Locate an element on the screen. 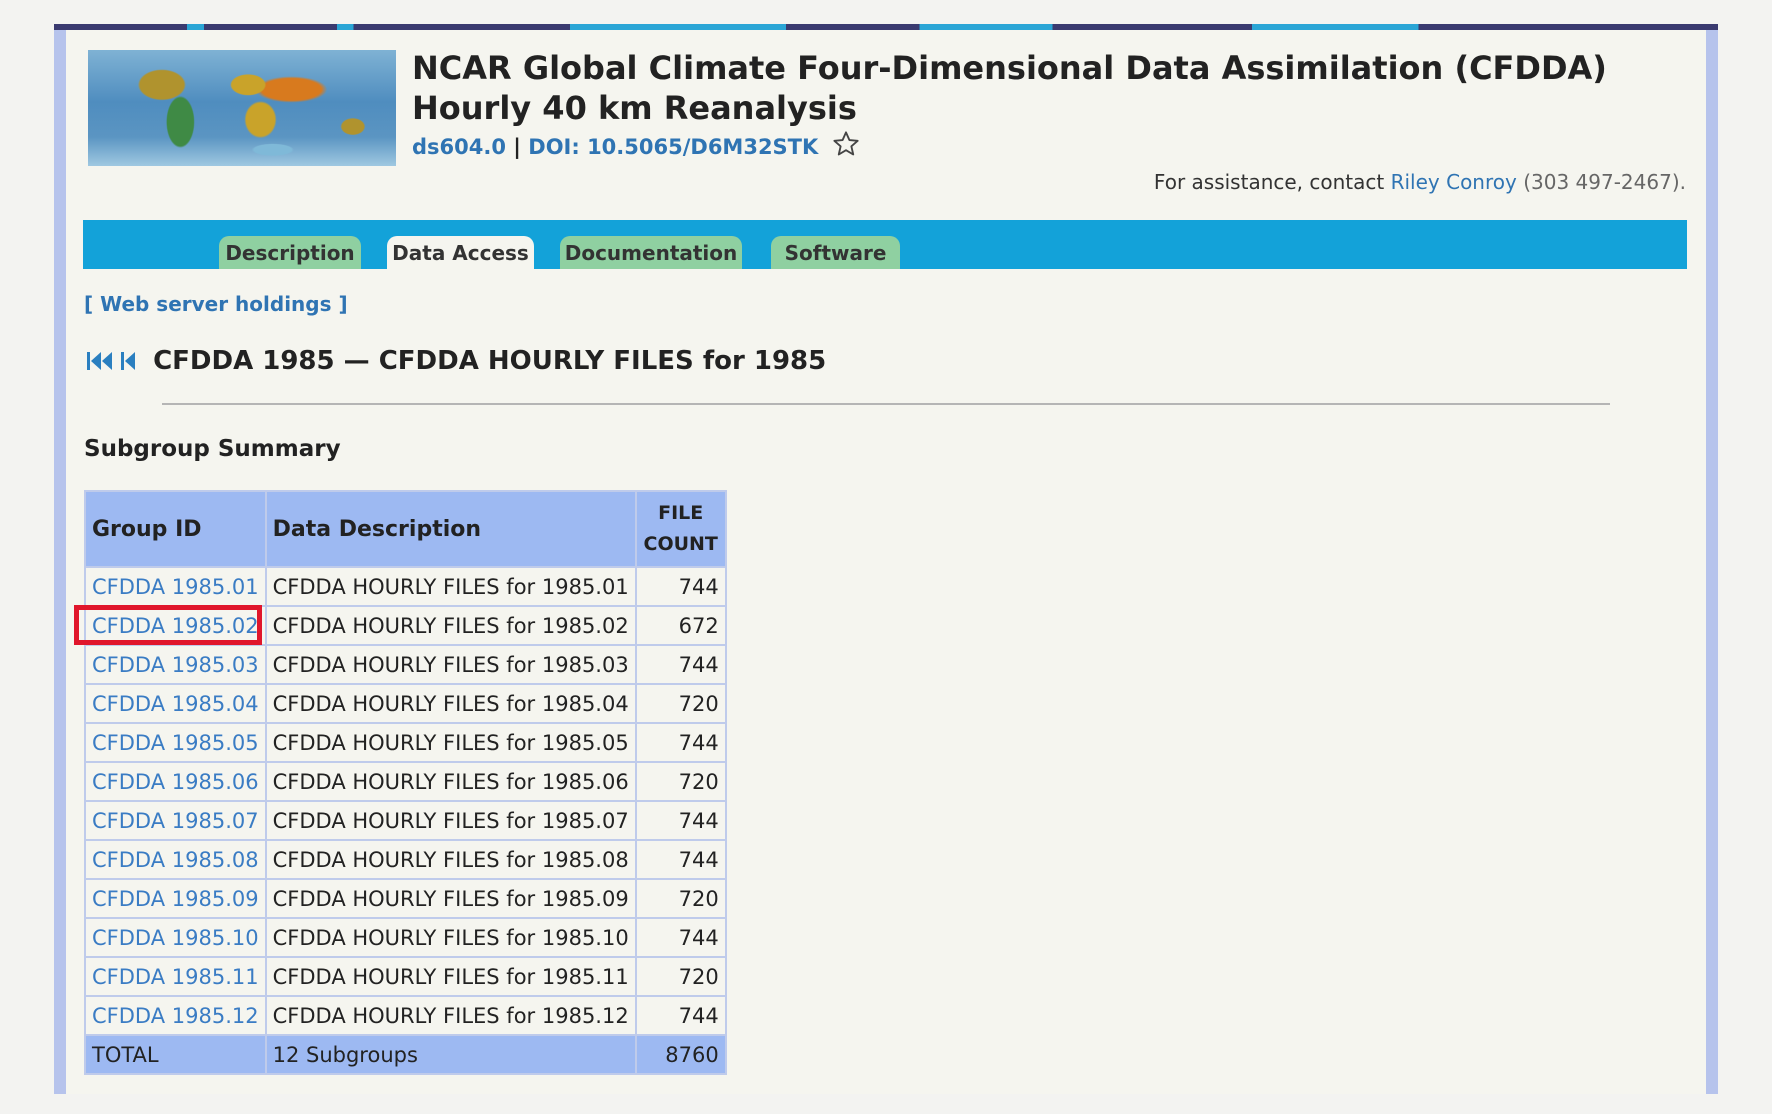 The height and width of the screenshot is (1114, 1772). group-id-link: CFDDA 1985.07 is located at coordinates (175, 820).